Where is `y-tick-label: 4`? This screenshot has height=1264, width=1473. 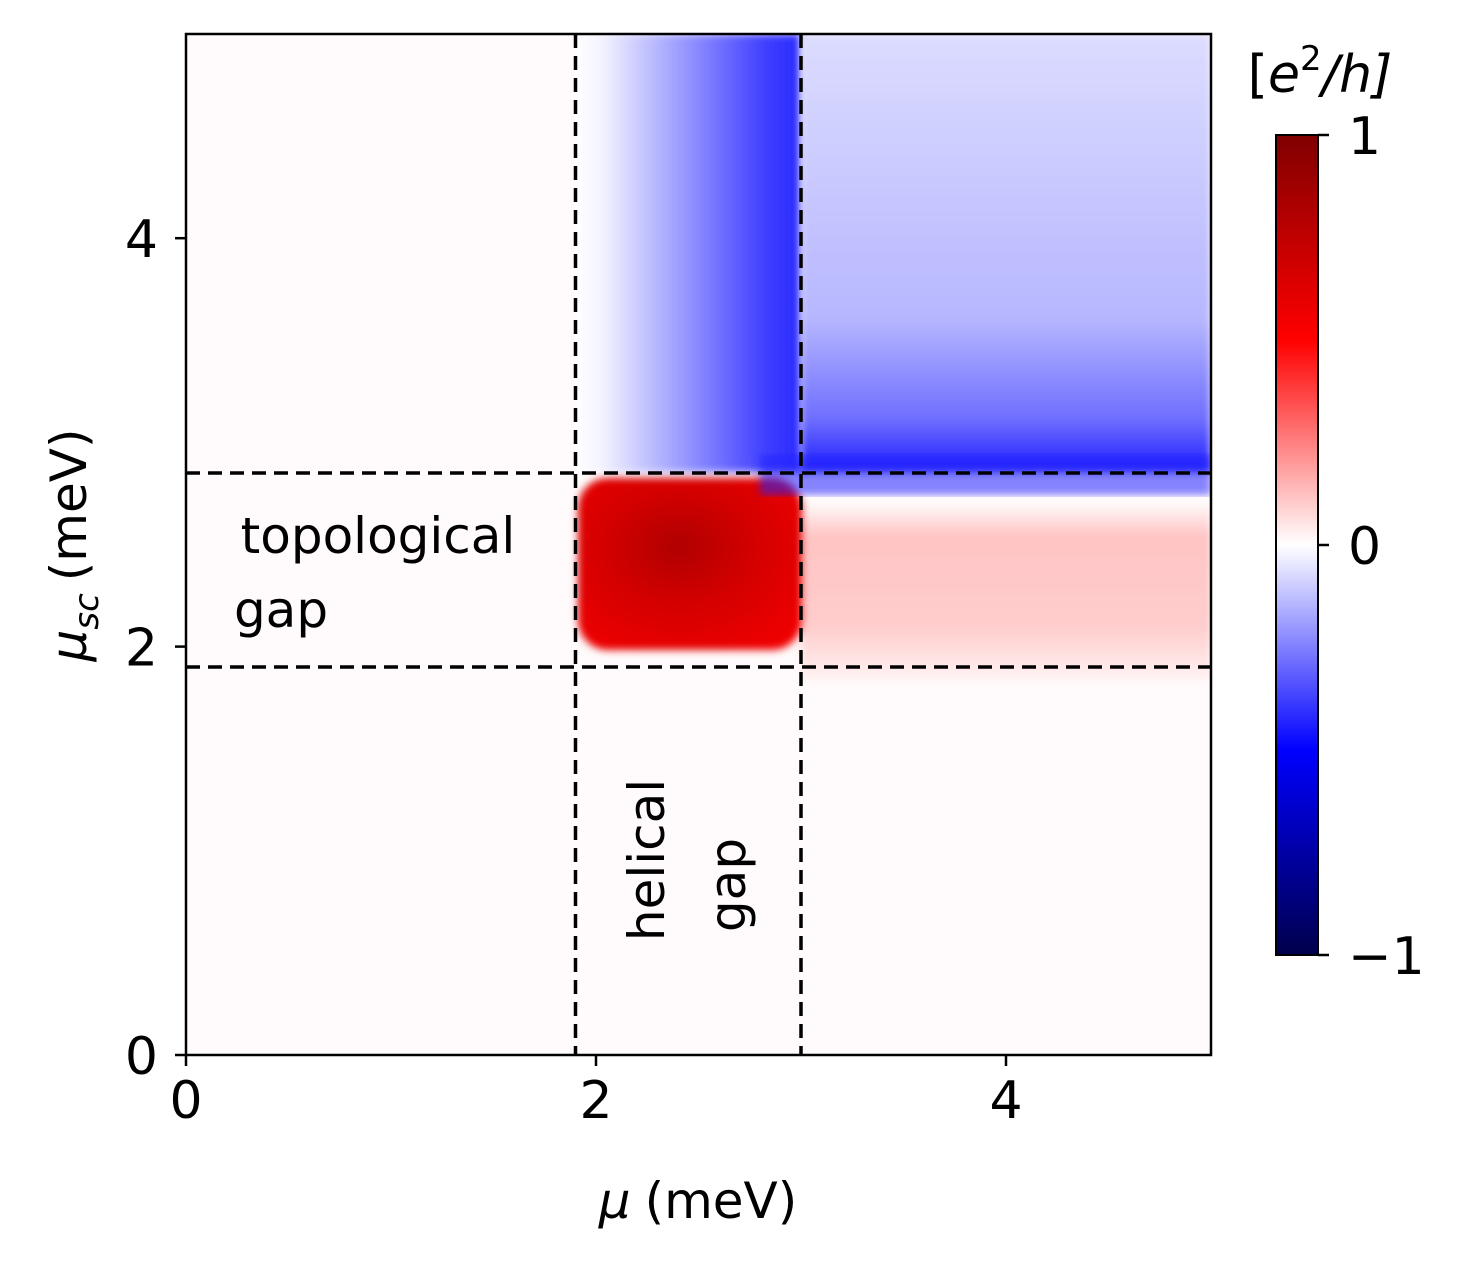
y-tick-label: 4 is located at coordinates (141, 240).